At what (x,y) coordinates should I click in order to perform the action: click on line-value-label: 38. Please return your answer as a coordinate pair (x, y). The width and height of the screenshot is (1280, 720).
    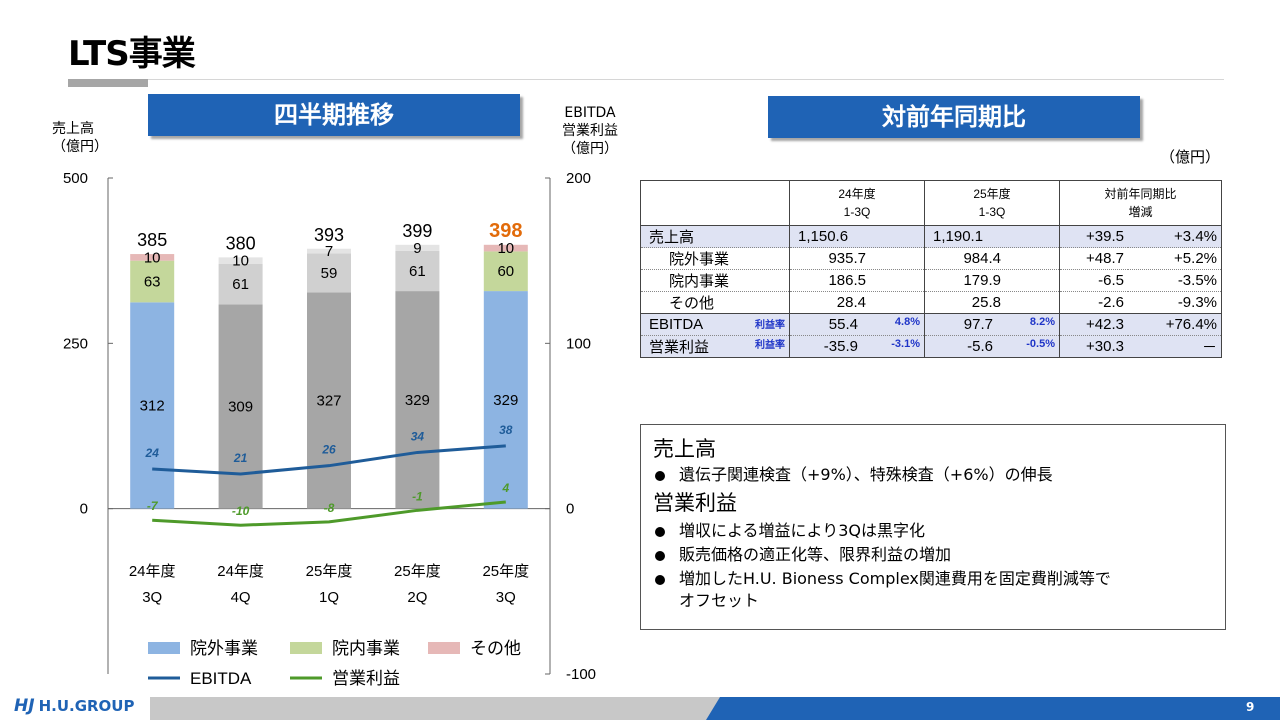
    Looking at the image, I should click on (506, 430).